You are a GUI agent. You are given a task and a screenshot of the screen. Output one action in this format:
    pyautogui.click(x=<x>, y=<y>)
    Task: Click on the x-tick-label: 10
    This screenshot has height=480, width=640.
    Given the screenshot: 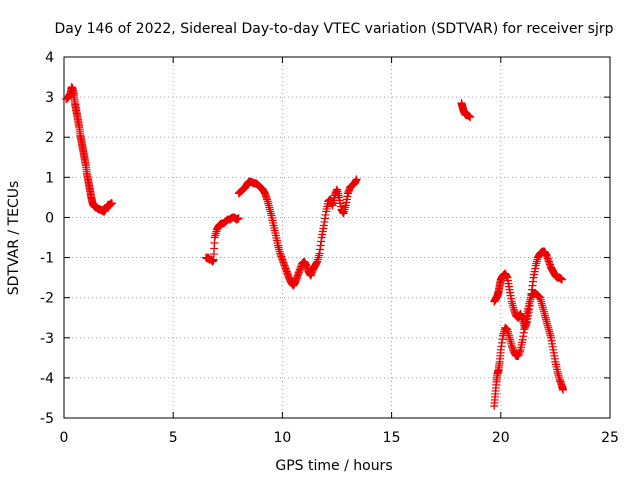 What is the action you would take?
    pyautogui.click(x=282, y=438)
    